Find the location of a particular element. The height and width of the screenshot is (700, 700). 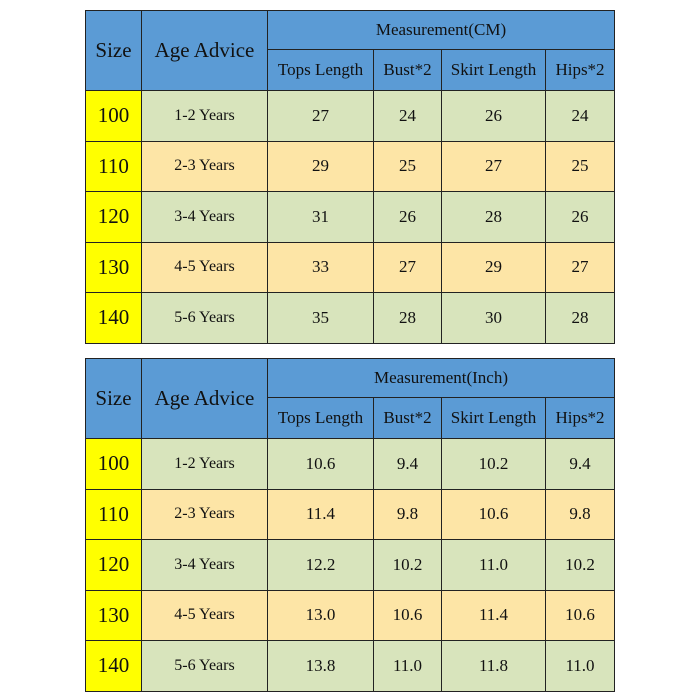

measurement-header: Measurement(CM) is located at coordinates (441, 30).